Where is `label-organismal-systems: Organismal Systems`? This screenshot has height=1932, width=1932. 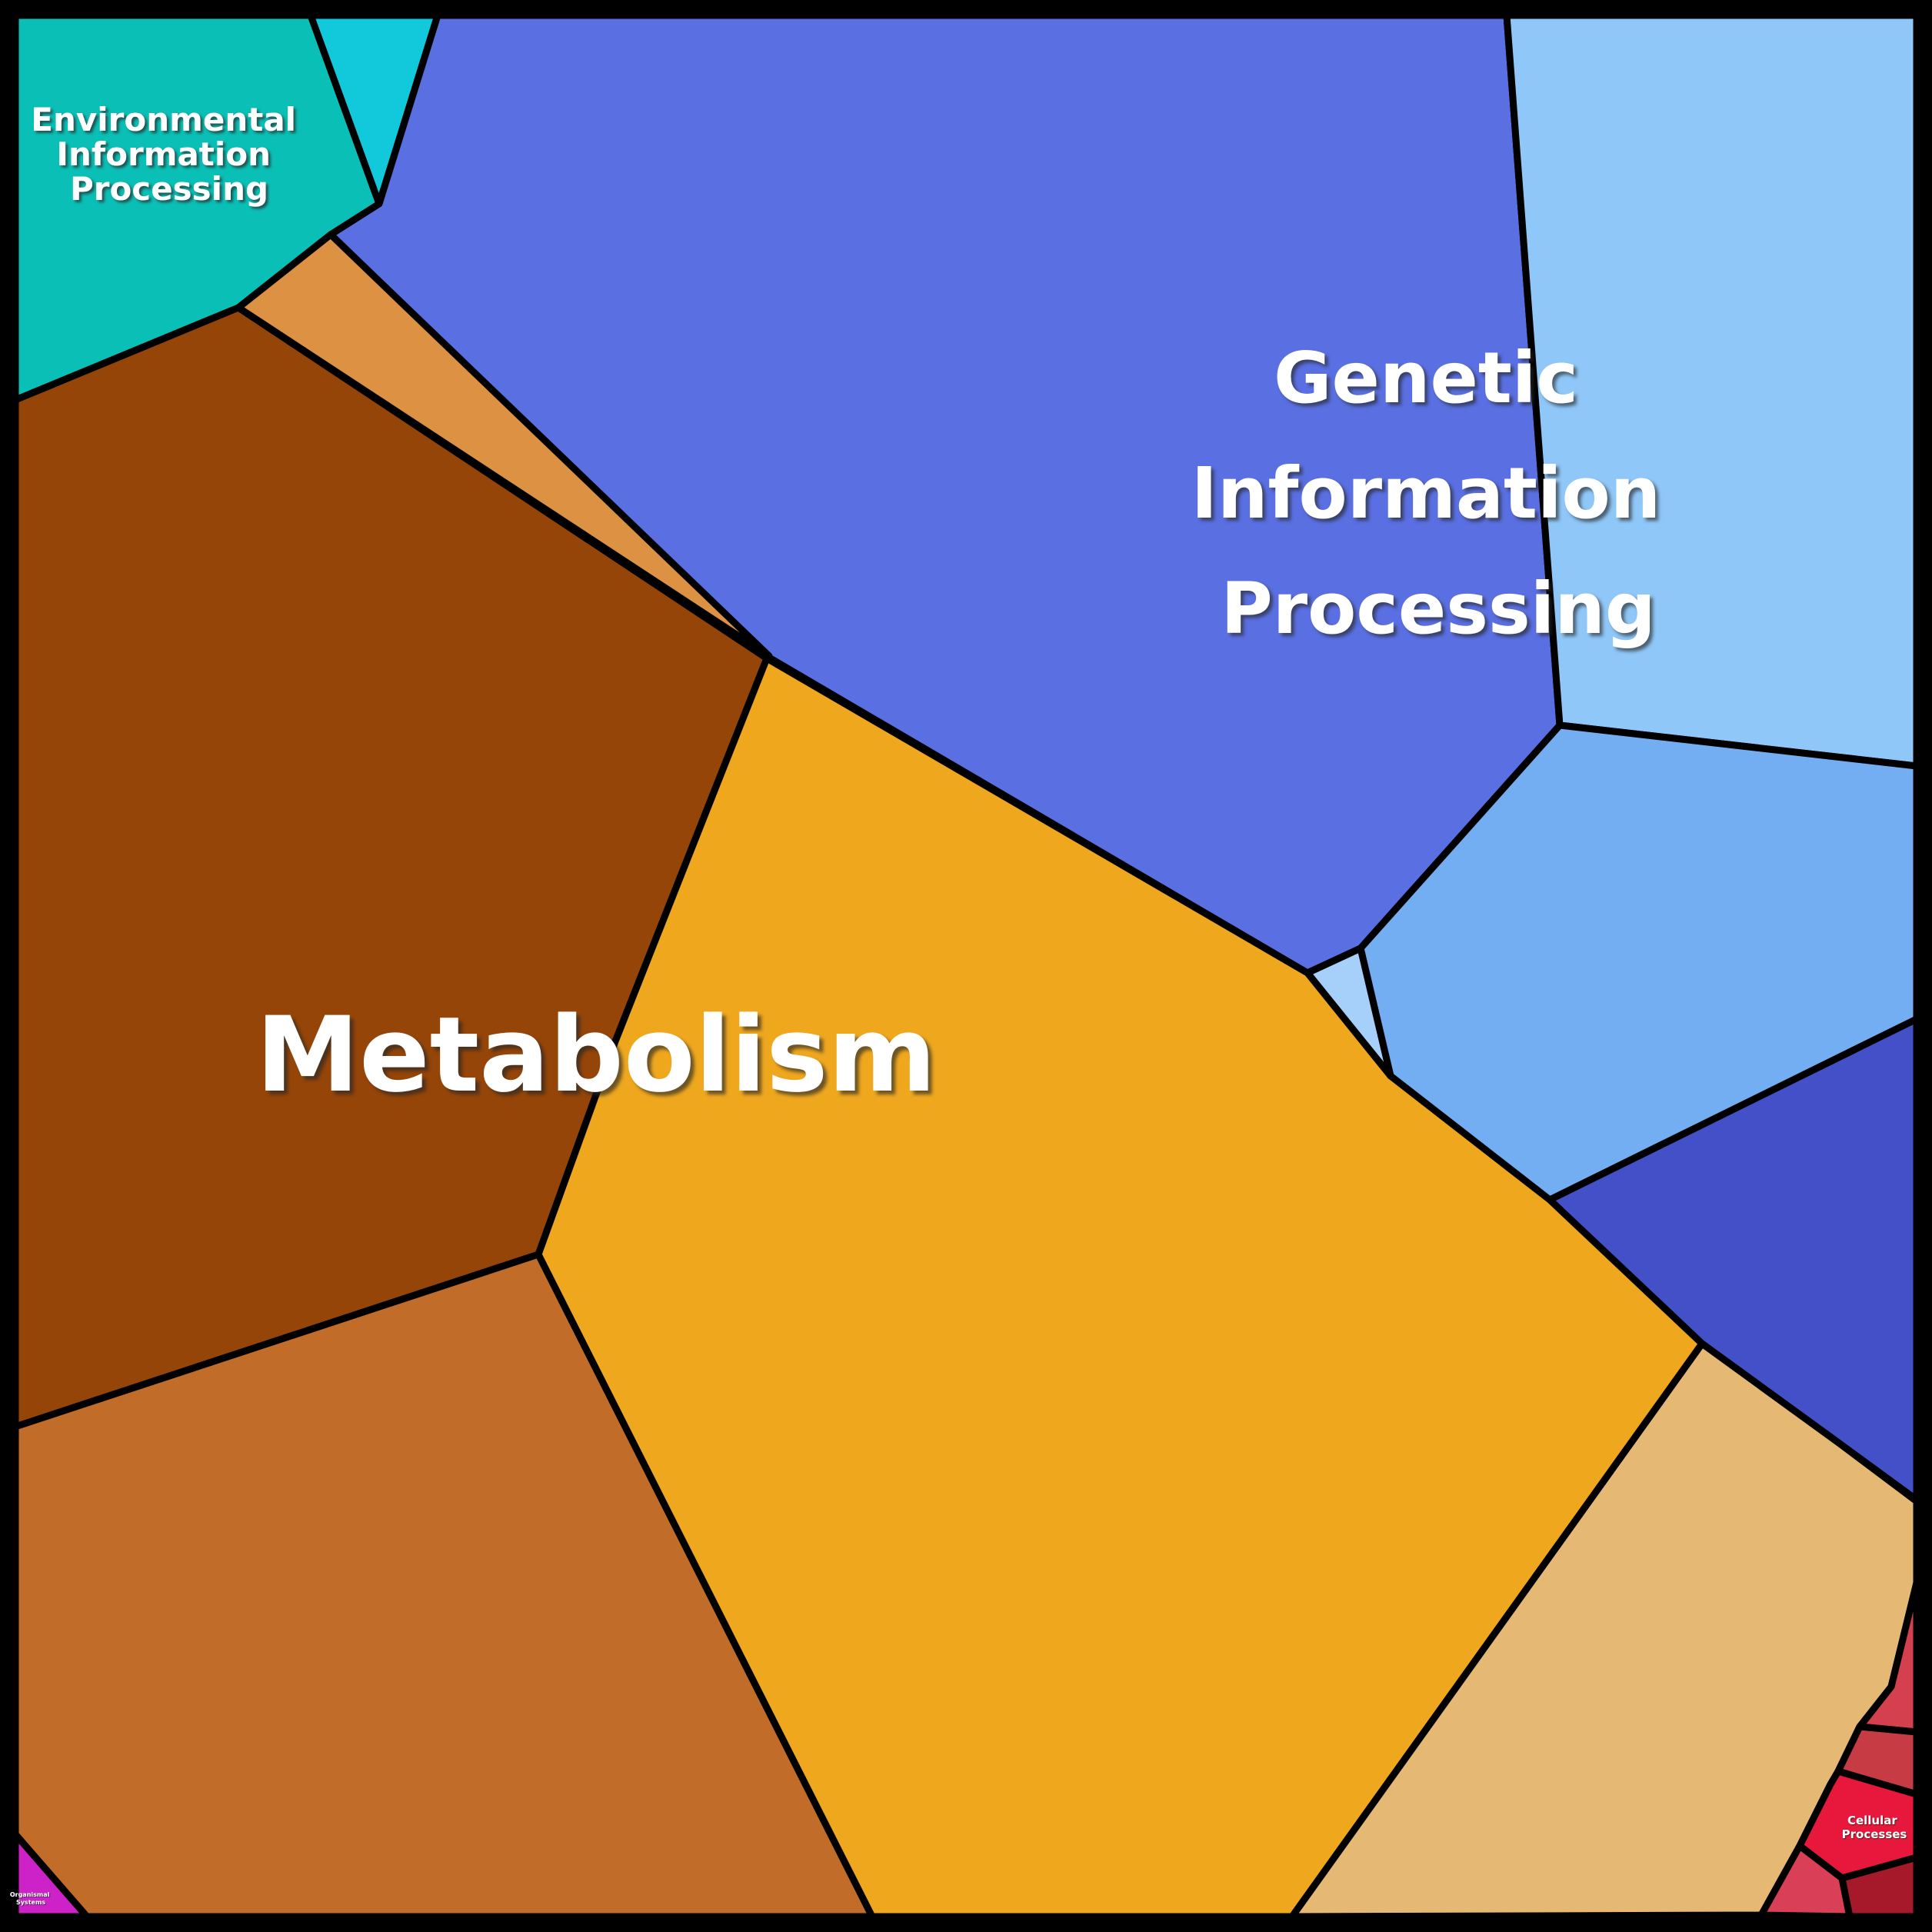
label-organismal-systems: Organismal Systems is located at coordinates (31, 1898).